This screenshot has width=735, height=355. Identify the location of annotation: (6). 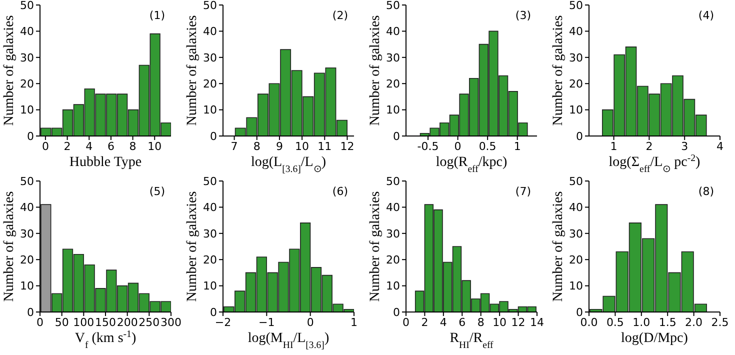
(340, 191).